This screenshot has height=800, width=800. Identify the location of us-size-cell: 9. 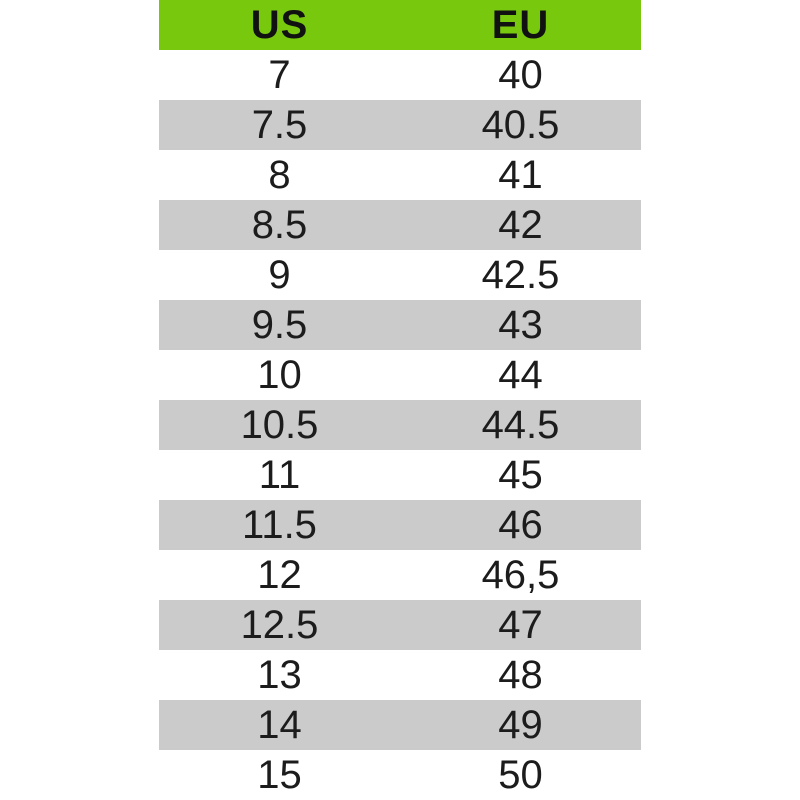
(279, 275).